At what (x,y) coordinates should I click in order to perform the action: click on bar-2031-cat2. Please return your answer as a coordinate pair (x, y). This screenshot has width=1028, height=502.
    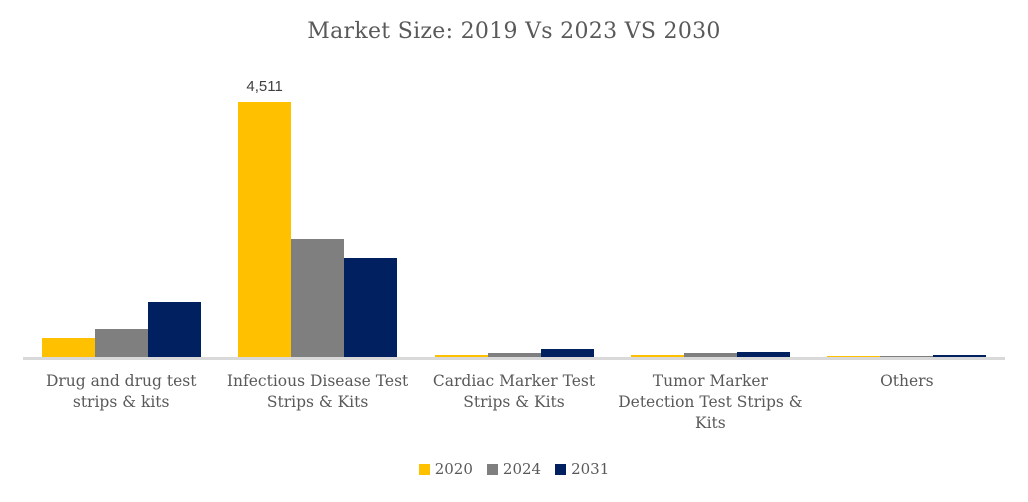
    Looking at the image, I should click on (567, 353).